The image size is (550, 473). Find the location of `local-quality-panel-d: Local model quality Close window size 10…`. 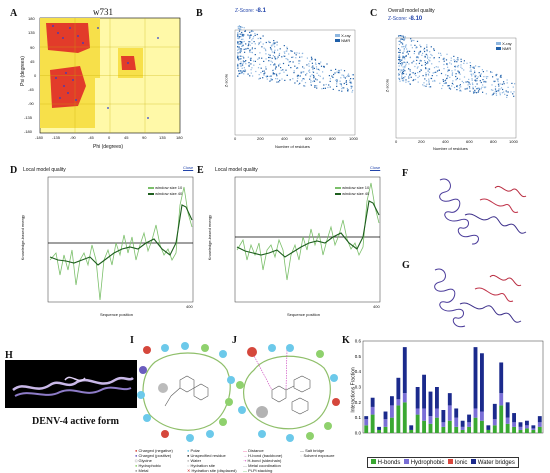

local-quality-panel-d: Local model quality Close window size 10… is located at coordinates (108, 242).